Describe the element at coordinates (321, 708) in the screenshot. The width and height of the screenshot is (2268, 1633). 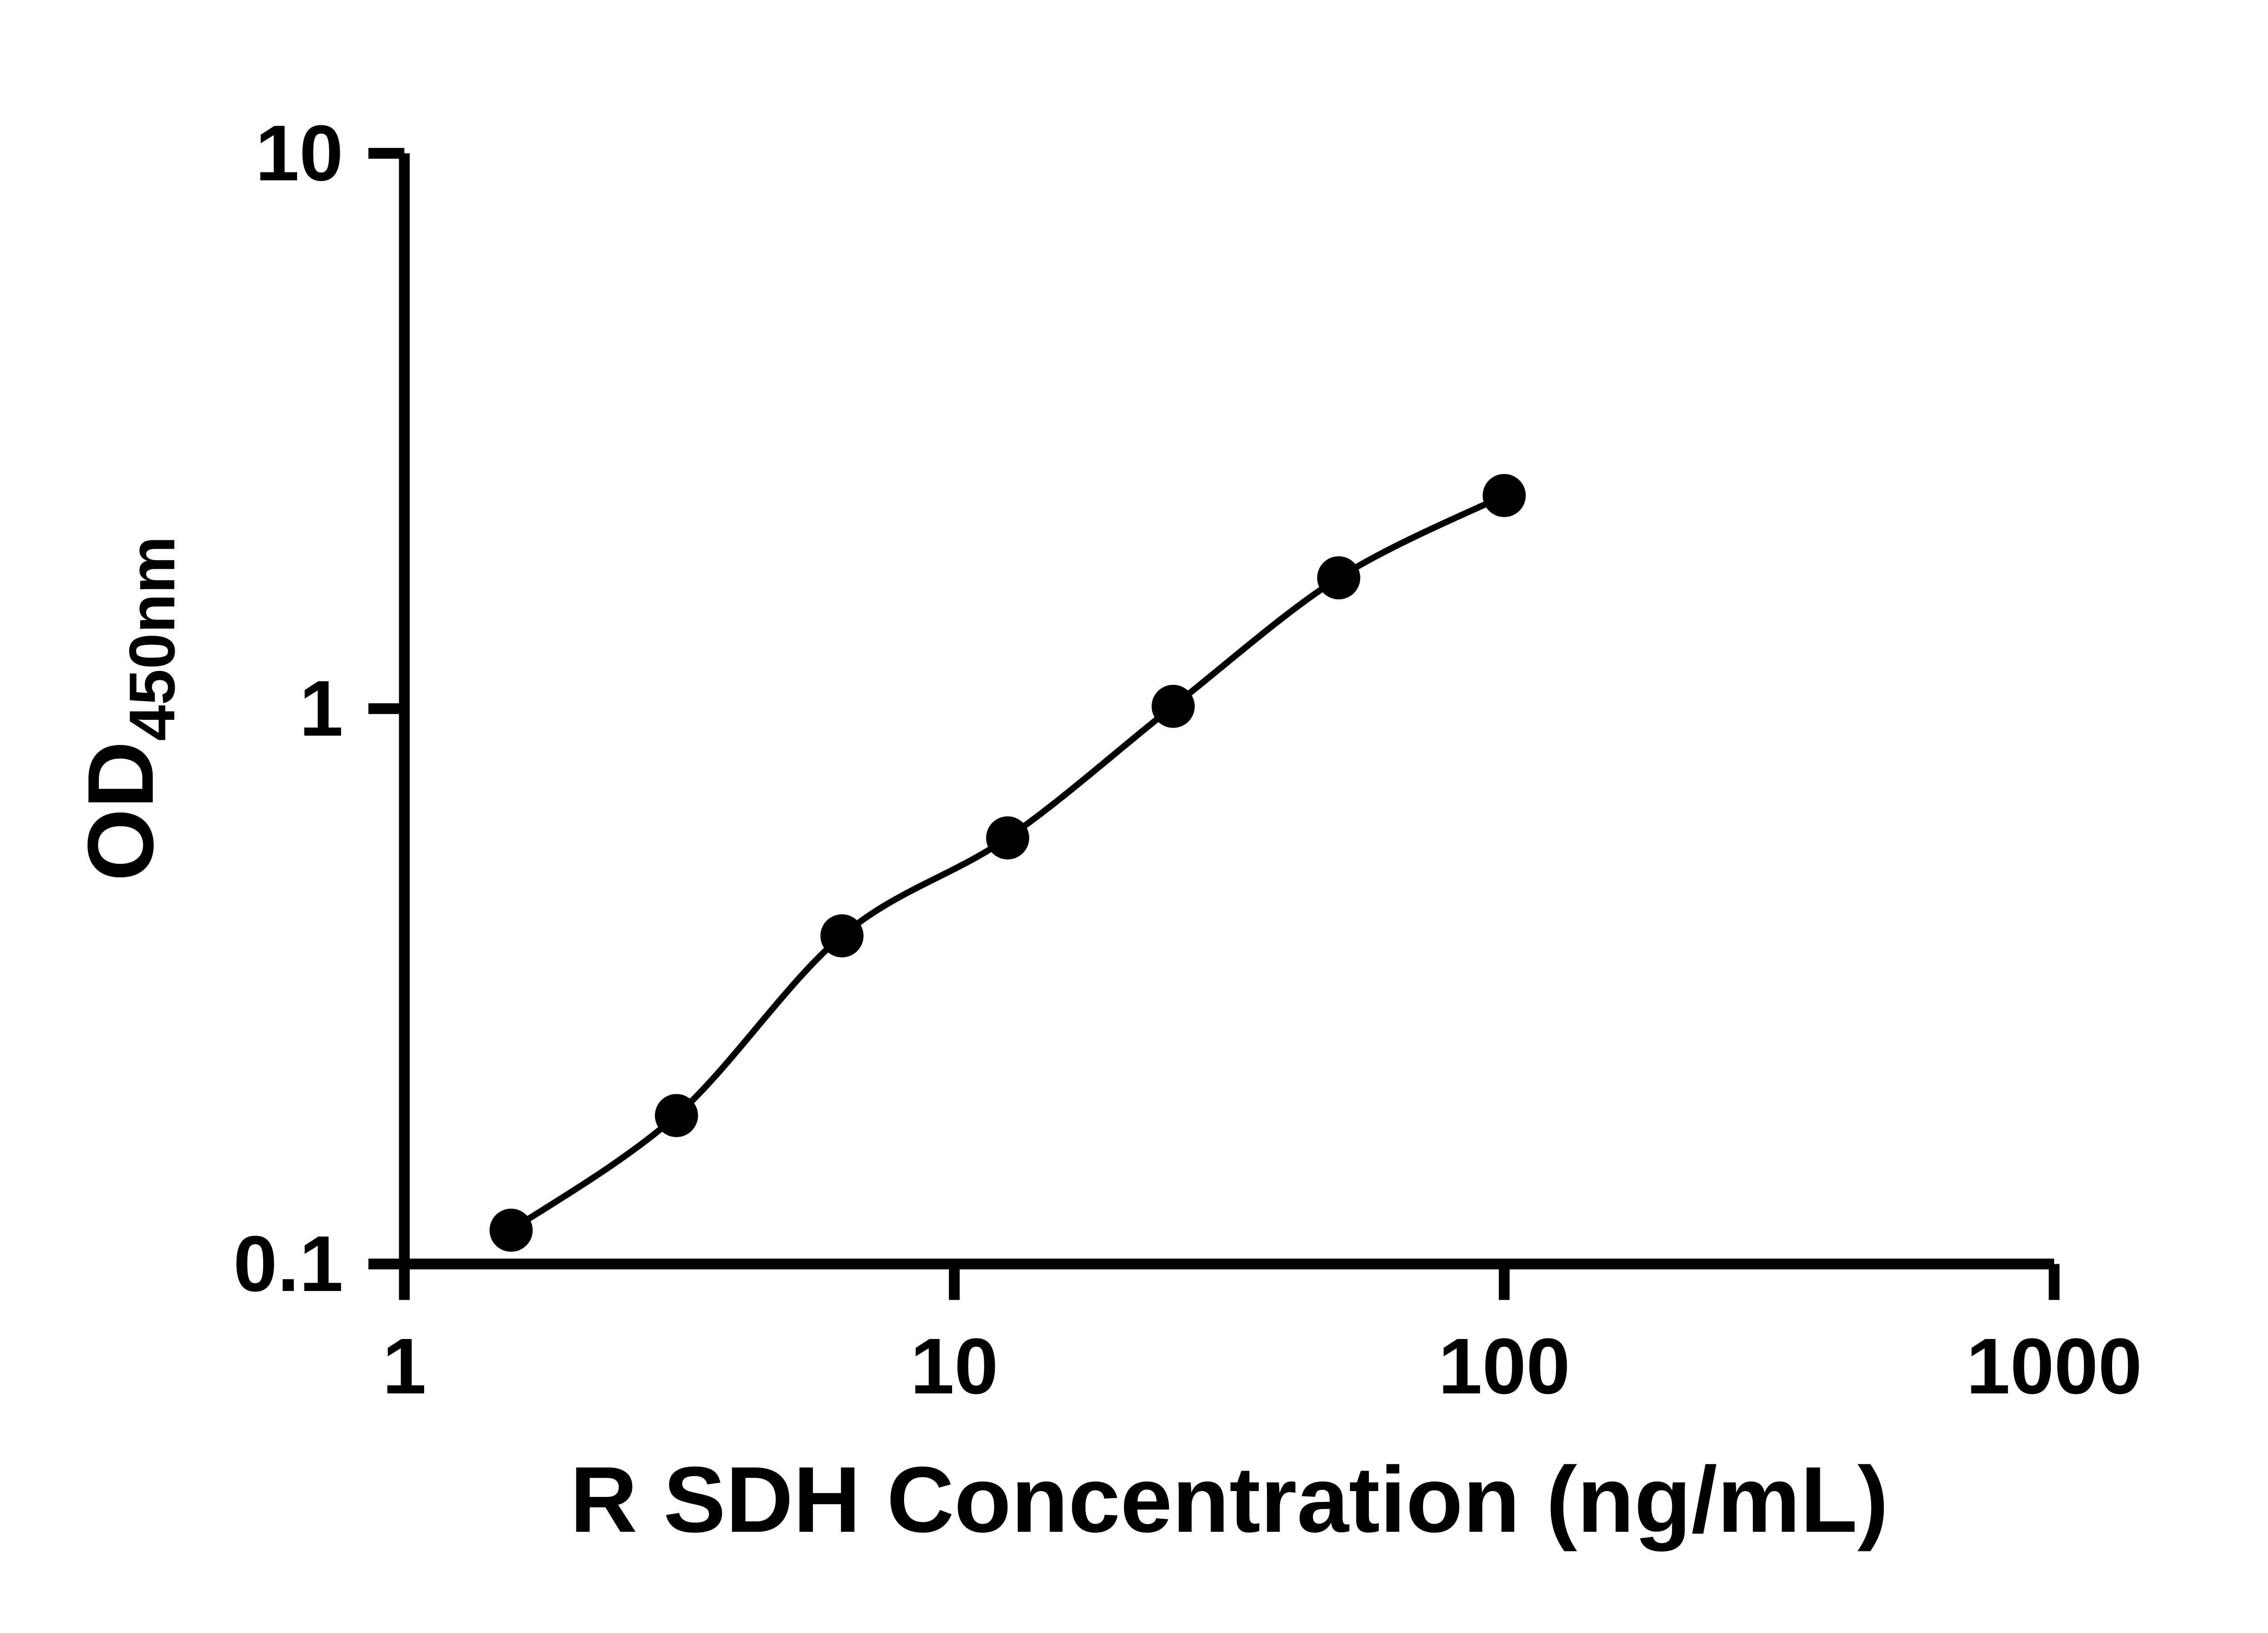
I see `y-tick-label: 1` at that location.